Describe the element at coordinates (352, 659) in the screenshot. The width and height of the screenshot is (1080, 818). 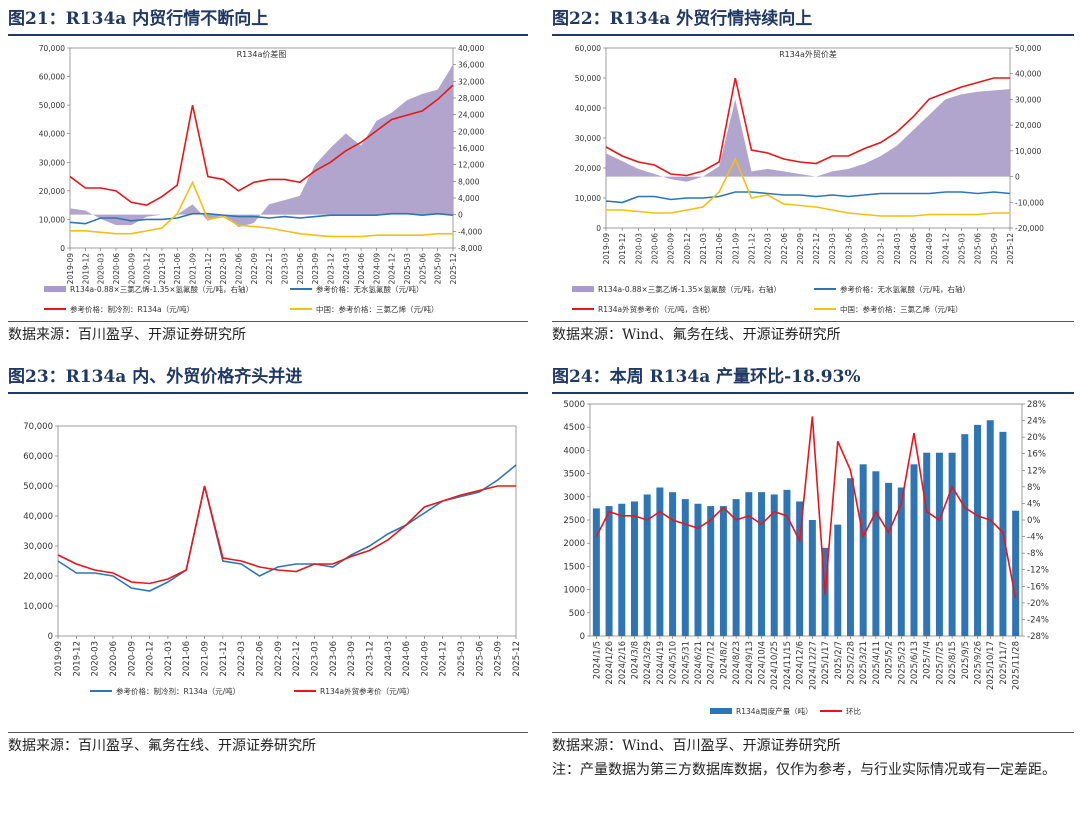
I see `x-tick-label: 2023-09` at that location.